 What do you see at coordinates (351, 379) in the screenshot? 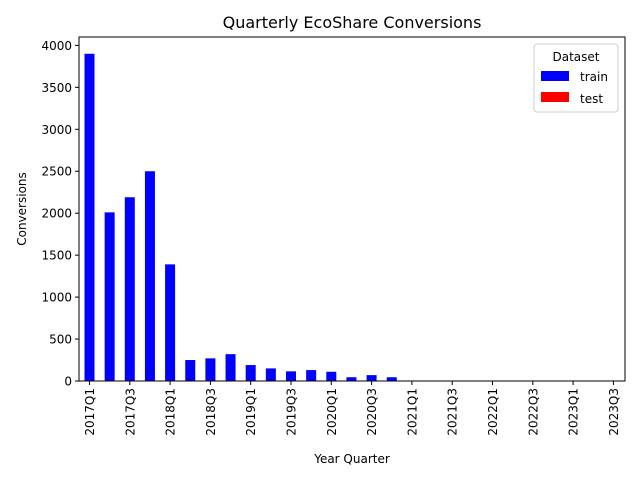
I see `bar-train-2020Q2` at bounding box center [351, 379].